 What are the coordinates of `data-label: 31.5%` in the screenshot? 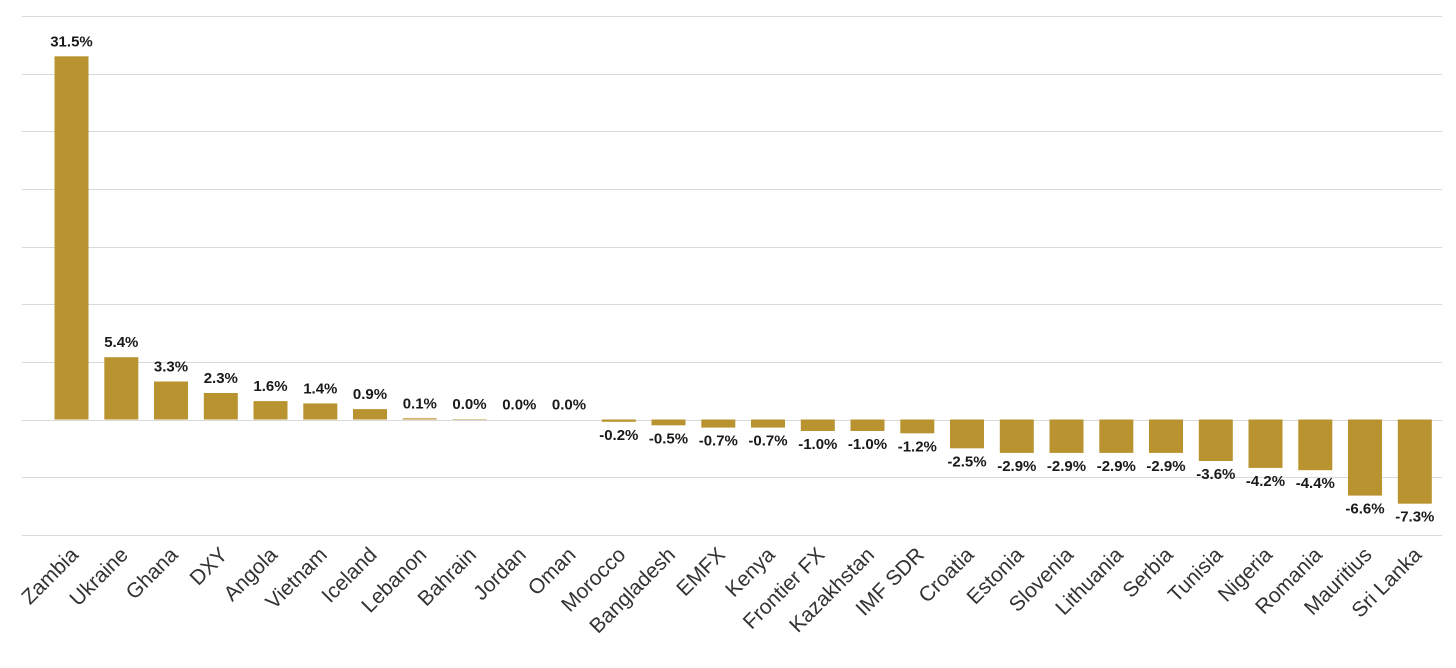 It's located at (71, 41).